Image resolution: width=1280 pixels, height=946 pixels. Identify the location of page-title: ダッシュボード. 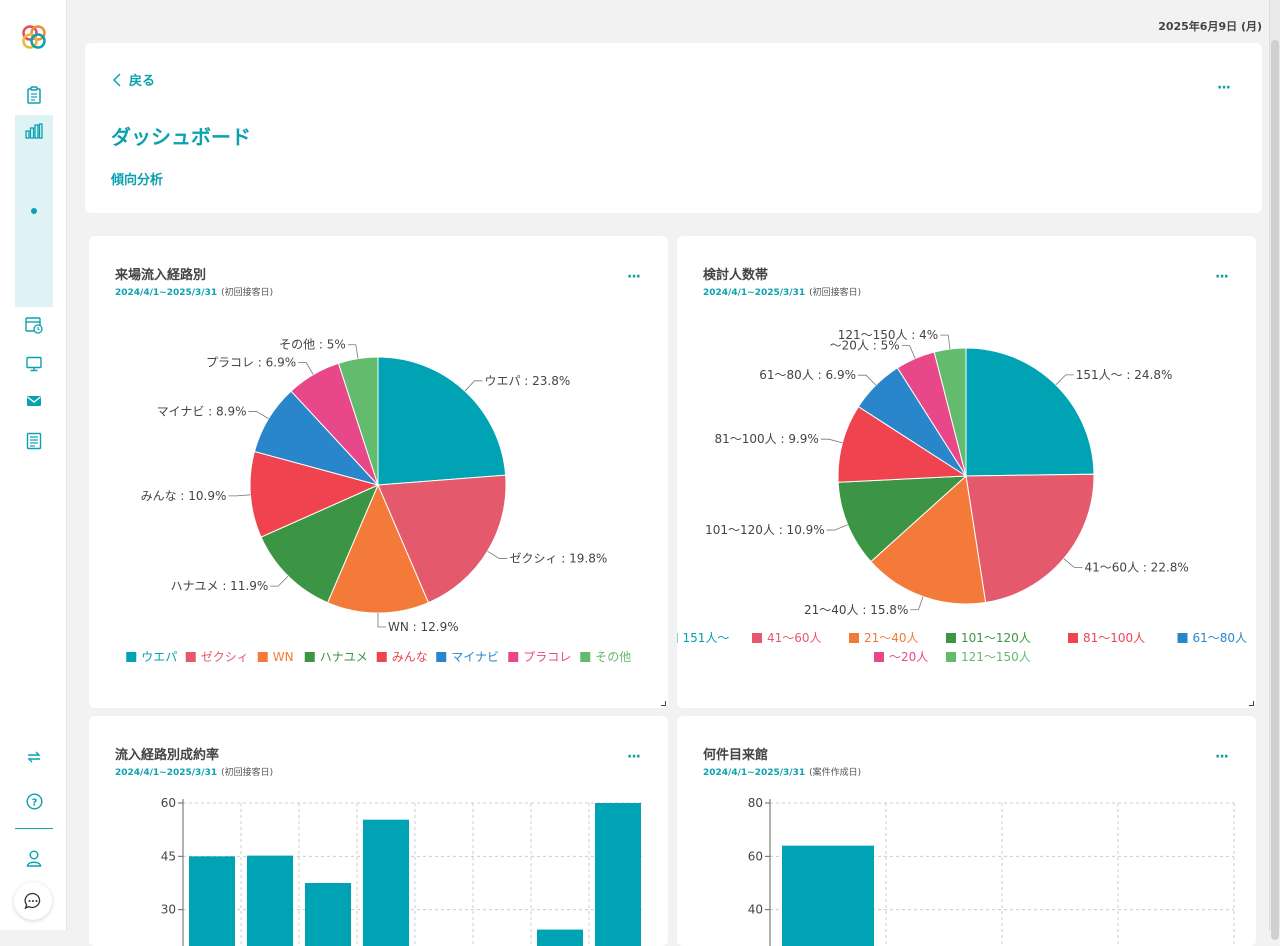
(181, 137).